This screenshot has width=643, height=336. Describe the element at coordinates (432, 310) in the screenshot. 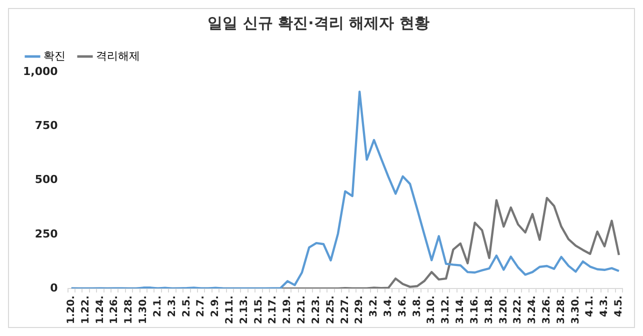

I see `x-tick-label: 3.10.` at that location.